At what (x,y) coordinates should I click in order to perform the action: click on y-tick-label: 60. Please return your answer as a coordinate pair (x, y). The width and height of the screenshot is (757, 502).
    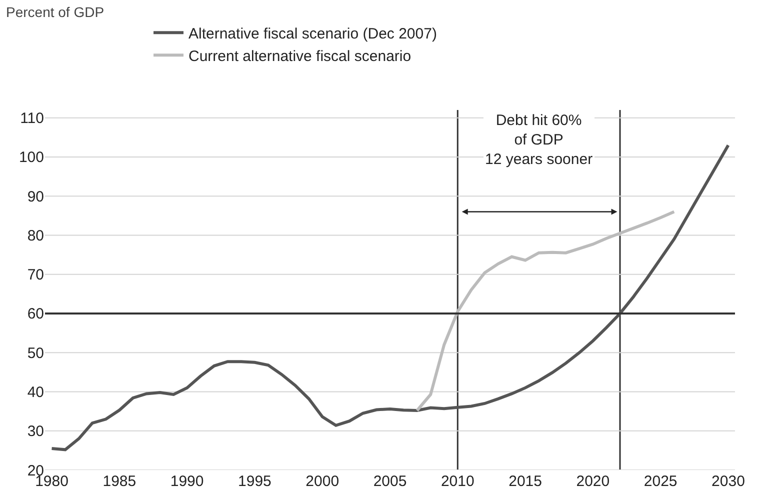
    Looking at the image, I should click on (35, 314).